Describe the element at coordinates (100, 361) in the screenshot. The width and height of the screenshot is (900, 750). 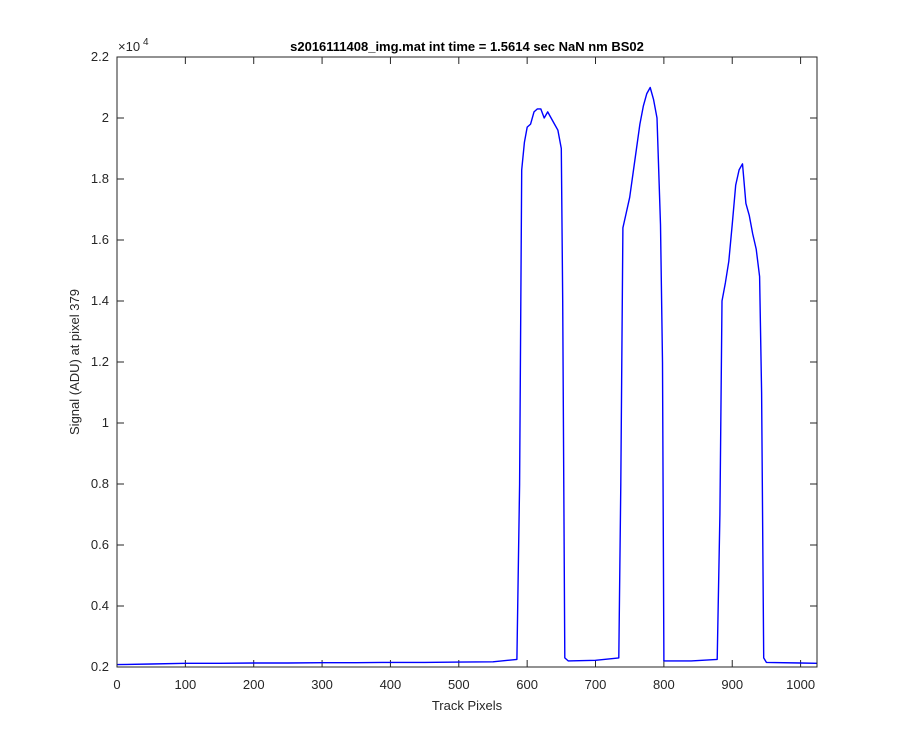
I see `y-tick-label: 1.2` at that location.